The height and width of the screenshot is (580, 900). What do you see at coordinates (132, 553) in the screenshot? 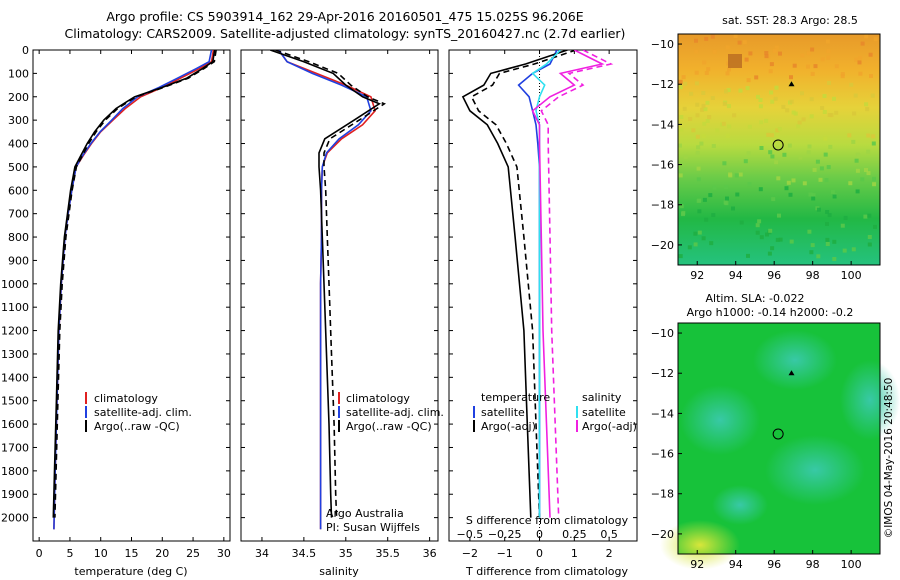
I see `temperature-xtick-label: 15` at bounding box center [132, 553].